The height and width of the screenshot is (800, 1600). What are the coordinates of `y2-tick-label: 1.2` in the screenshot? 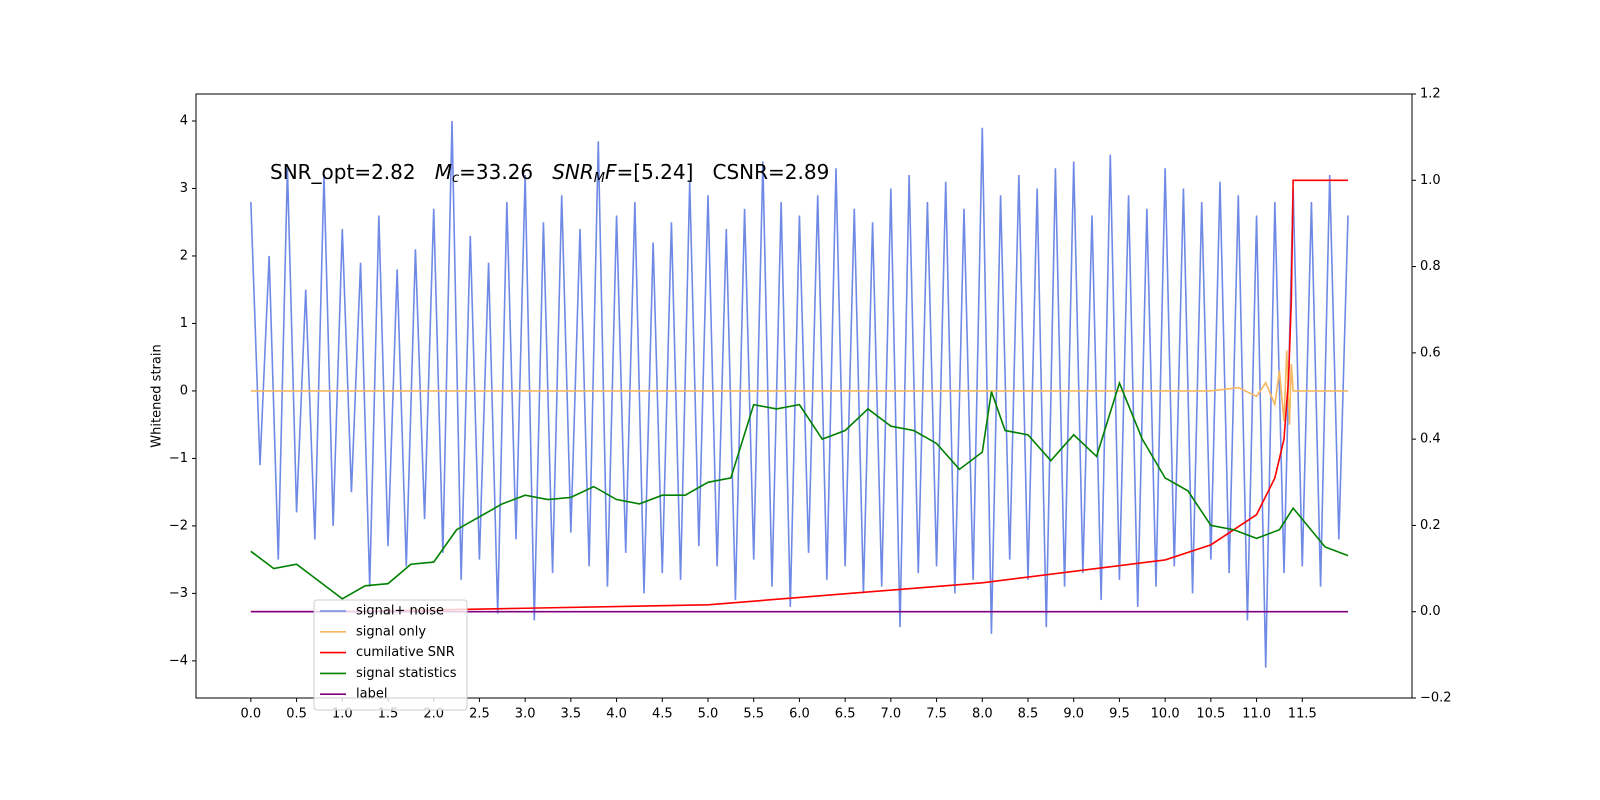 It's located at (1430, 94).